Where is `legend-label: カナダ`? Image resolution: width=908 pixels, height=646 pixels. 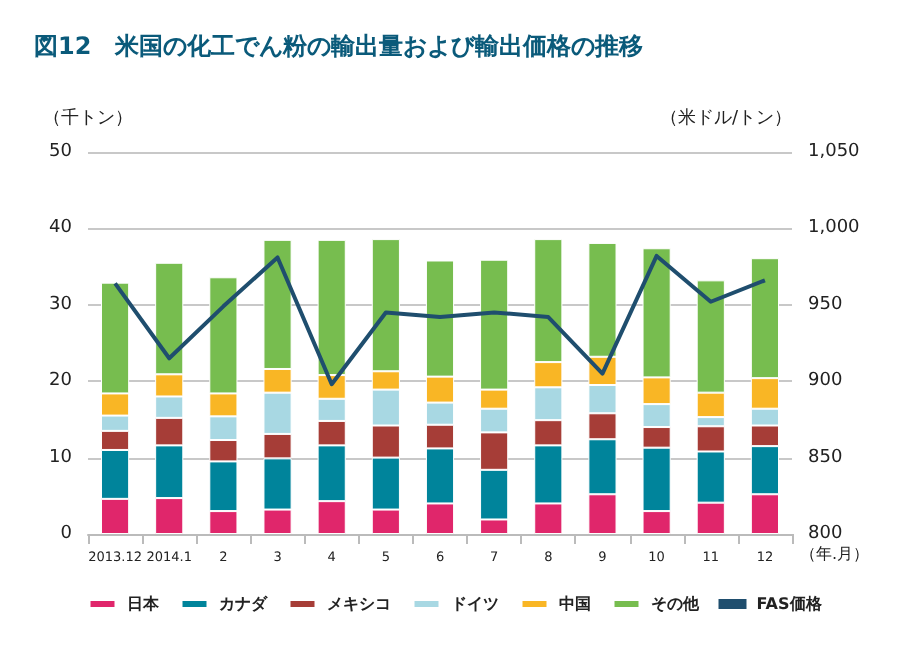
legend-label: カナダ is located at coordinates (243, 604).